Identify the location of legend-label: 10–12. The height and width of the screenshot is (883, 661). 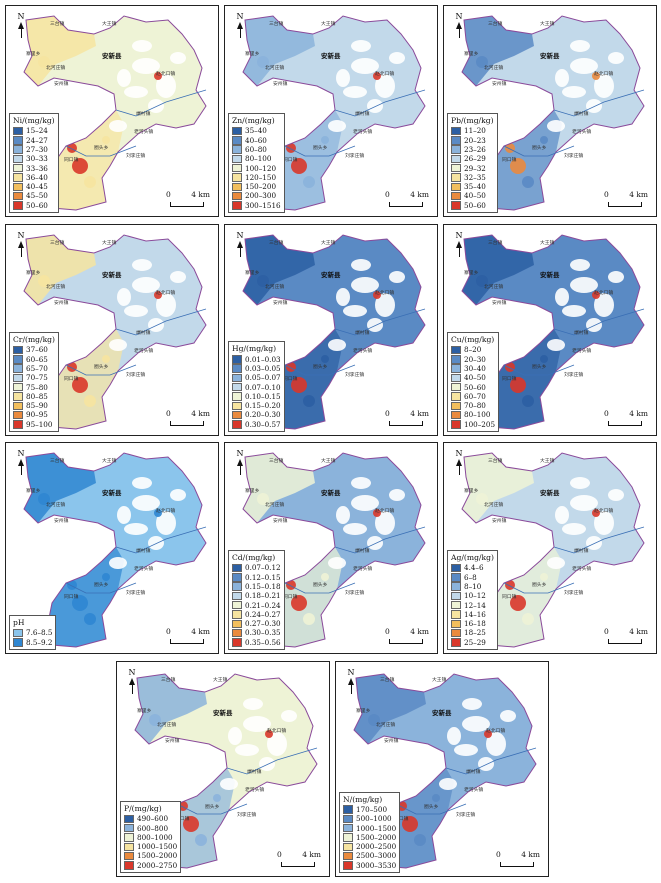
(475, 596).